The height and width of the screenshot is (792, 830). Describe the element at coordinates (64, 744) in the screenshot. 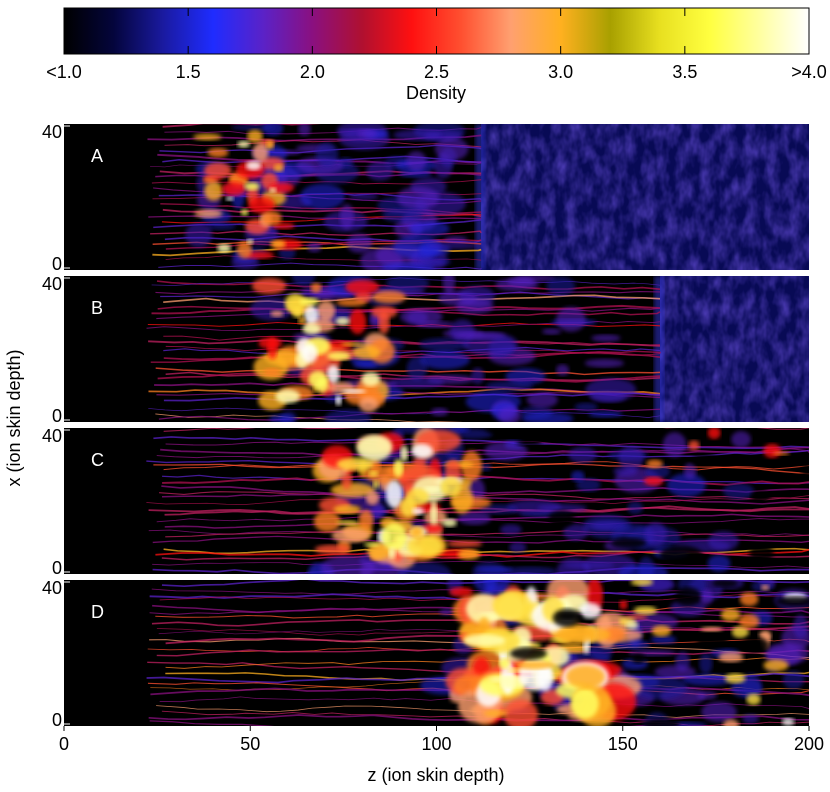

I see `x-tick-label: 0` at that location.